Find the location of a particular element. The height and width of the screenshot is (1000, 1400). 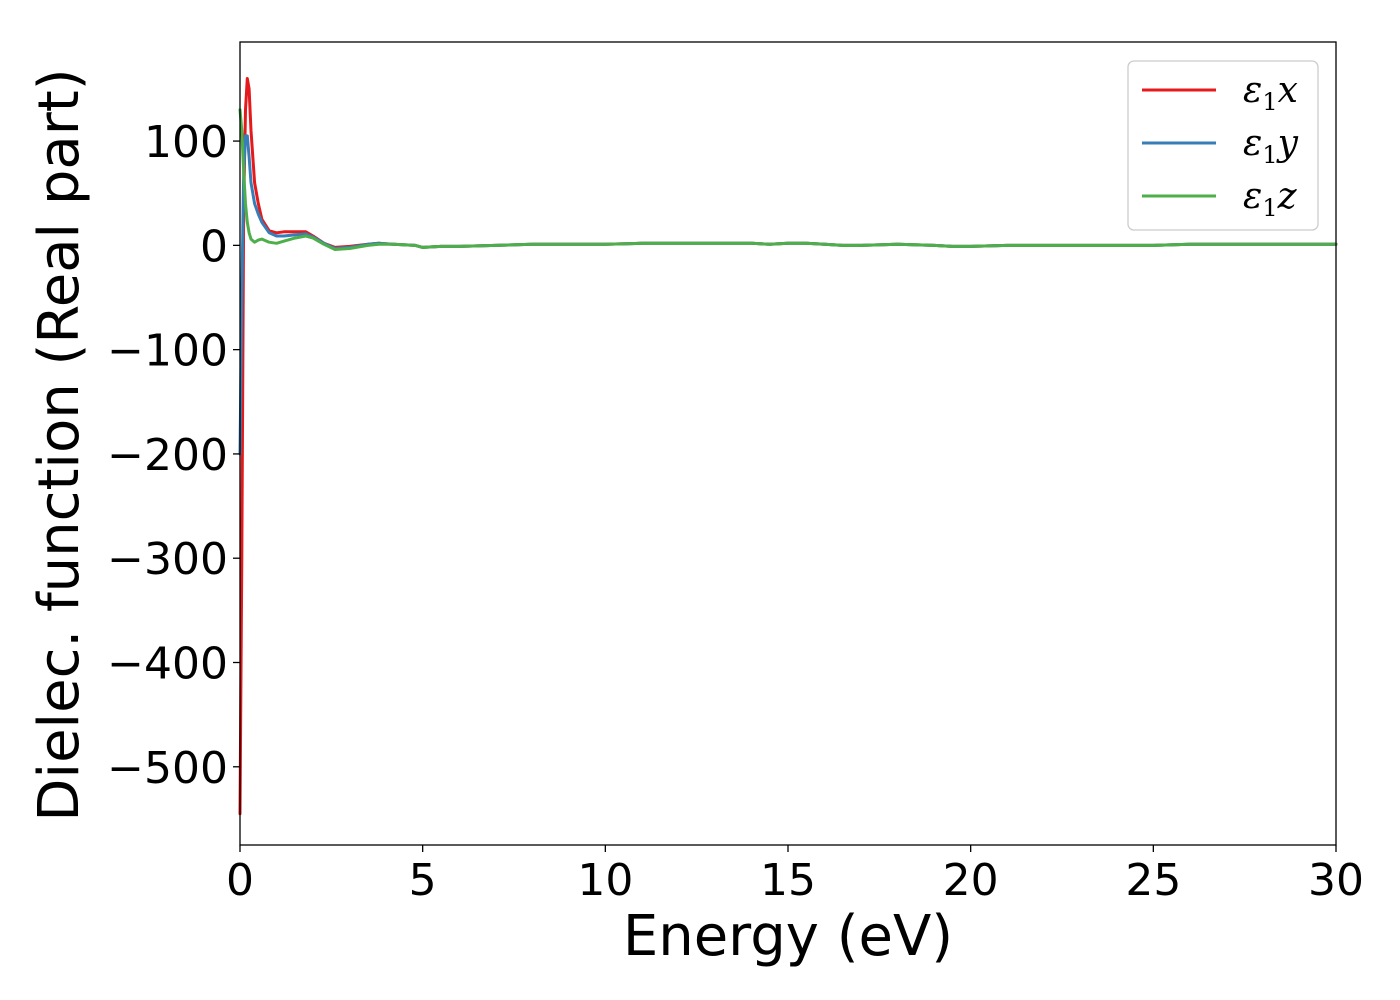

x-tick-label: 10 is located at coordinates (605, 880).